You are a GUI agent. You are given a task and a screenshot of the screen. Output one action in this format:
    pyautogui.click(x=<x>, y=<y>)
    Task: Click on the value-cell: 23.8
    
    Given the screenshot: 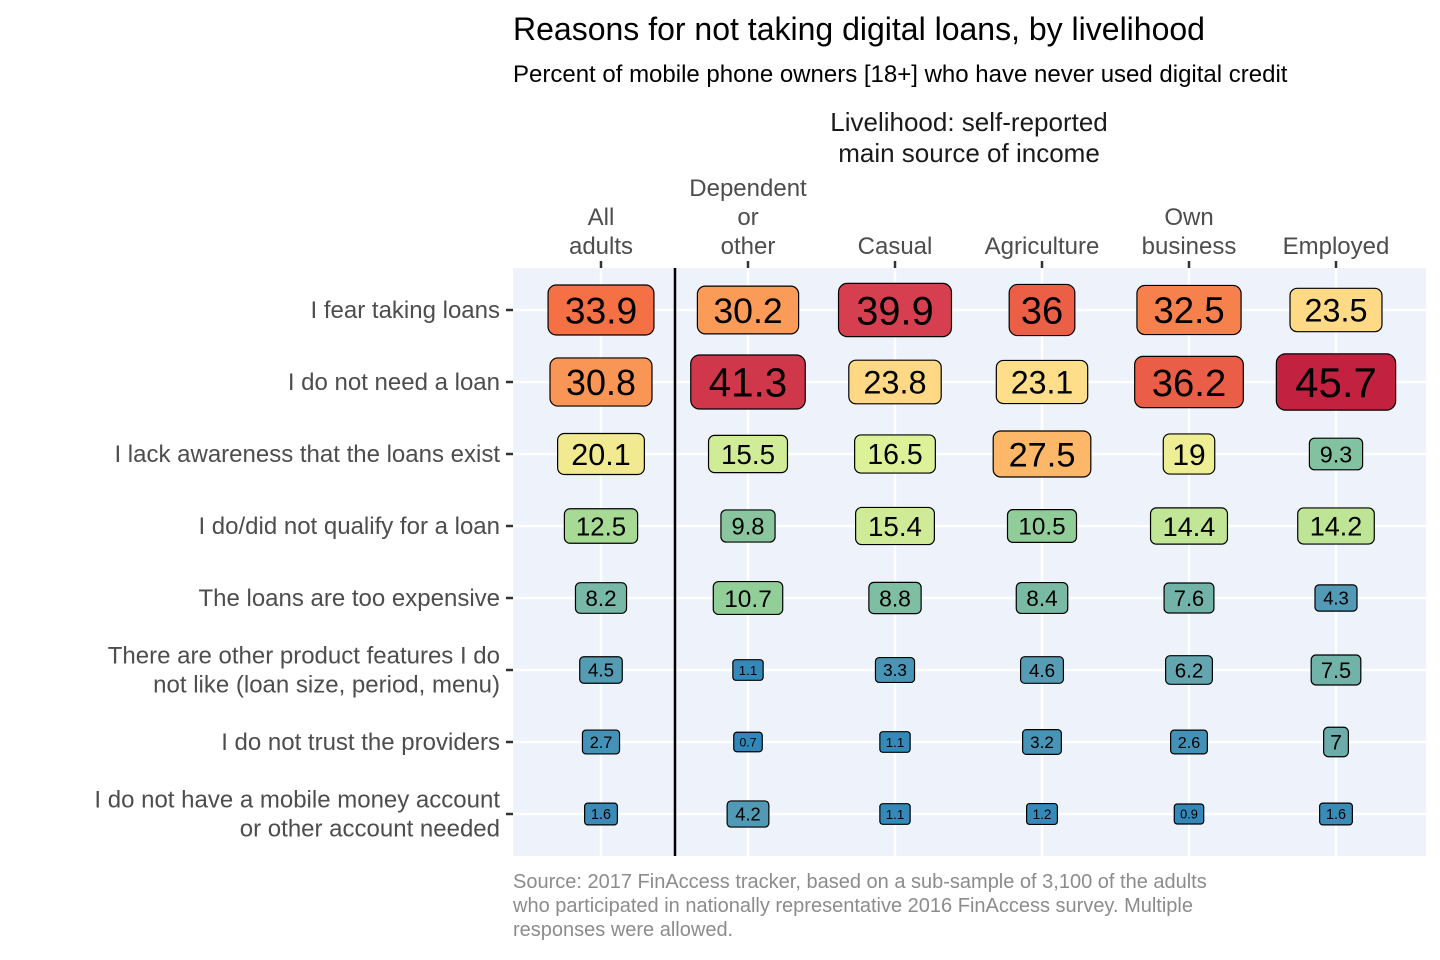 What is the action you would take?
    pyautogui.click(x=895, y=382)
    